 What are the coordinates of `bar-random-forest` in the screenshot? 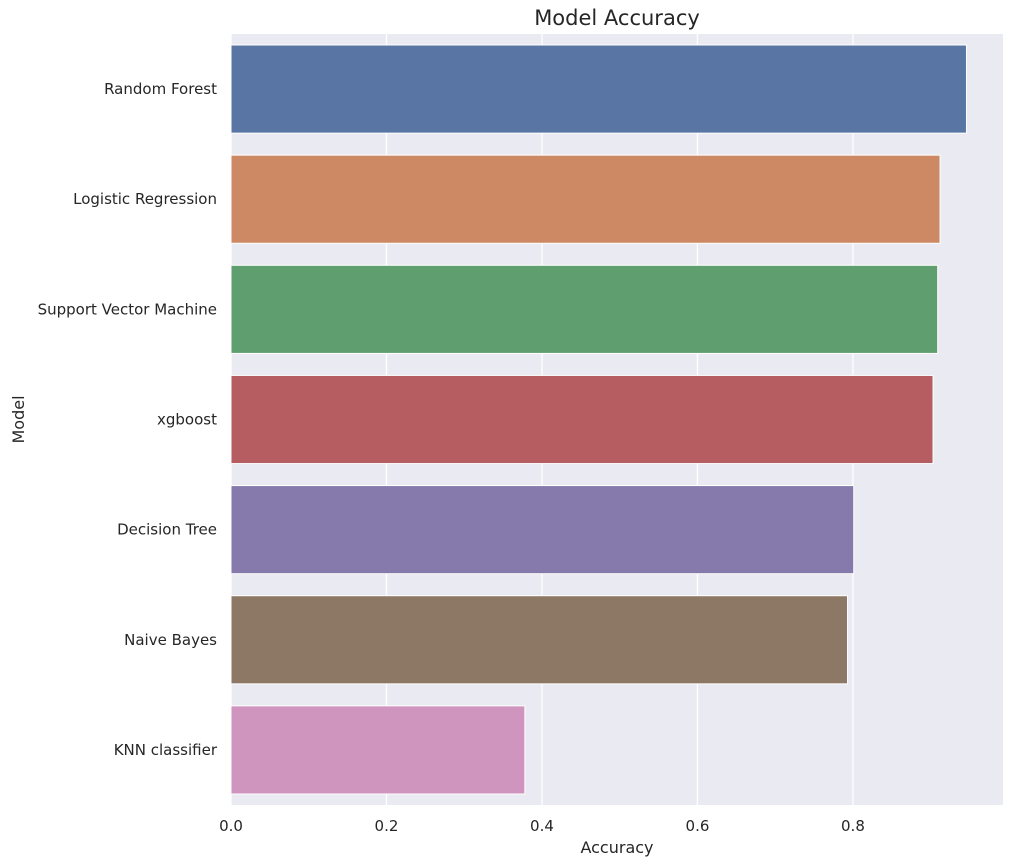 It's located at (598, 89).